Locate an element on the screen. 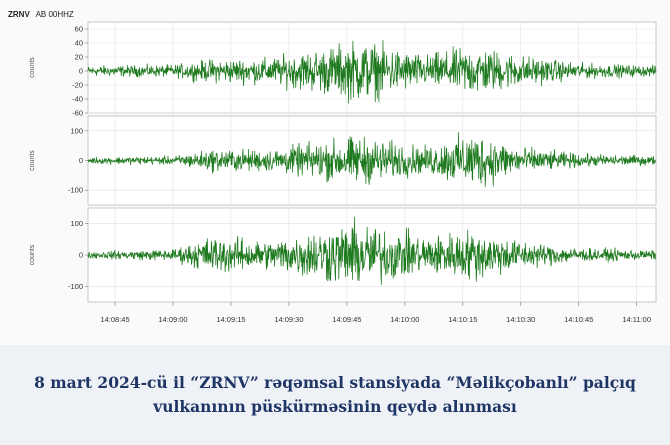  x-tick-label: 14:08:45 is located at coordinates (114, 319).